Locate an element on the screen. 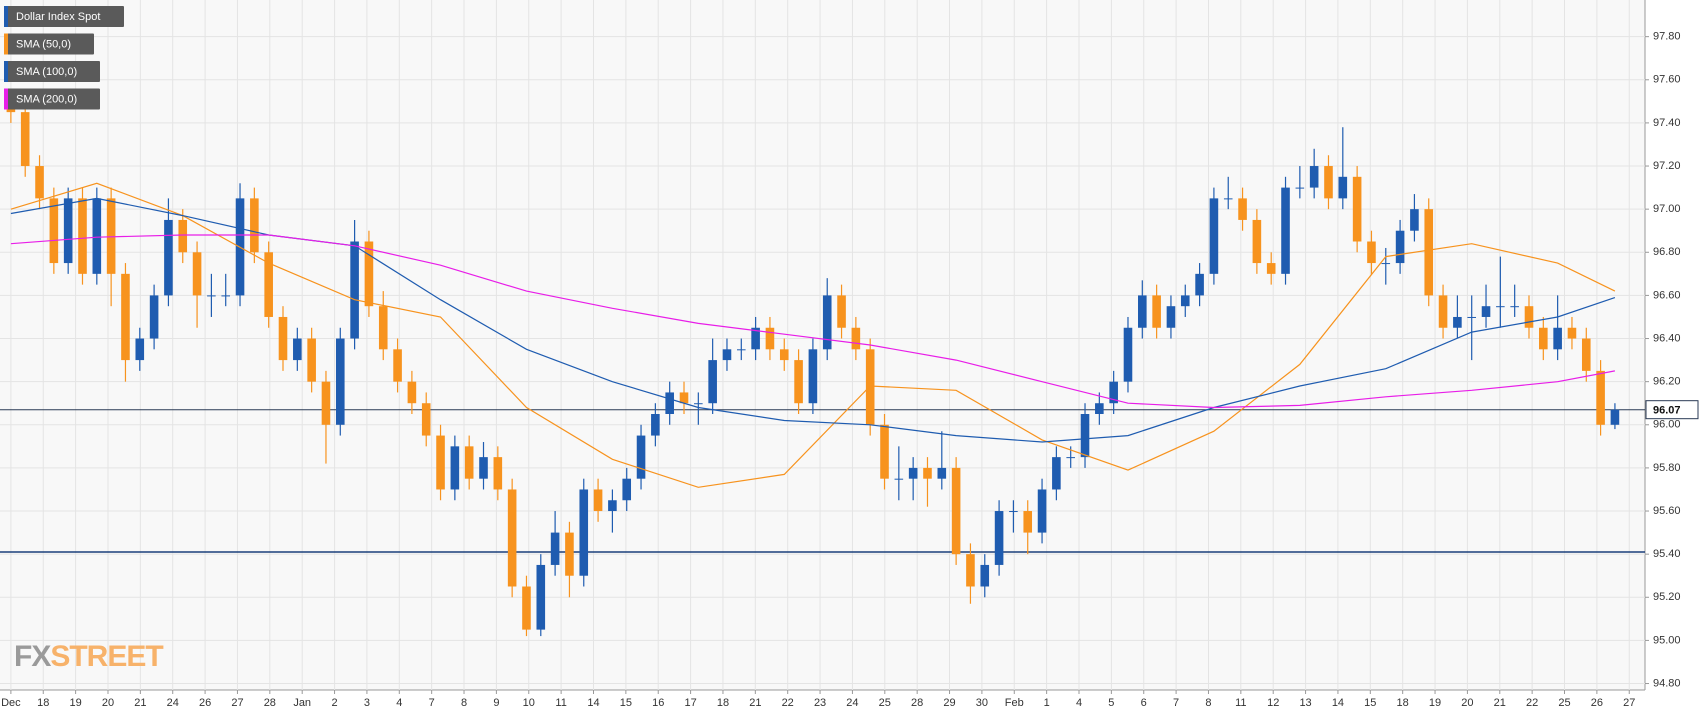  watermark: FXSTREET is located at coordinates (88, 656).